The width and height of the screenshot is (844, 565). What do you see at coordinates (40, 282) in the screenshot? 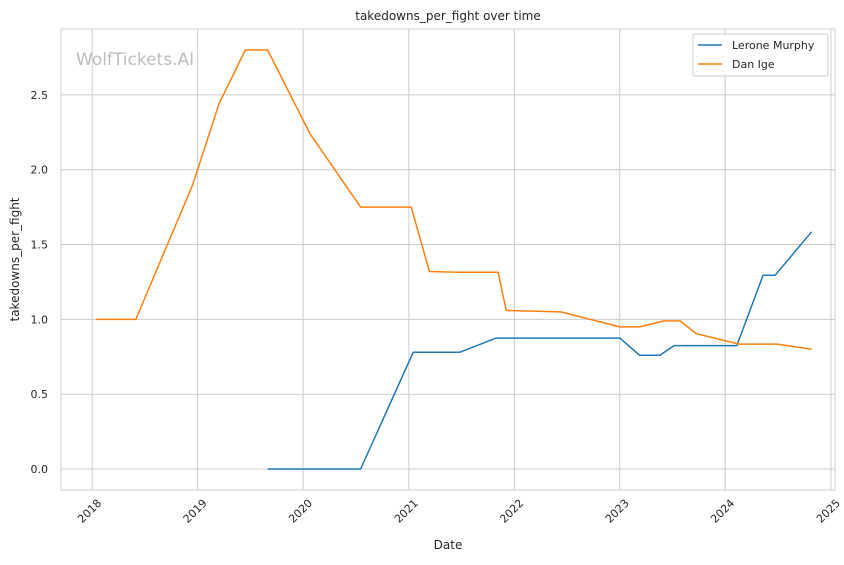
I see `y-tick-labels: 0.0 0.5 1.0 1.5 2.0 2.5` at bounding box center [40, 282].